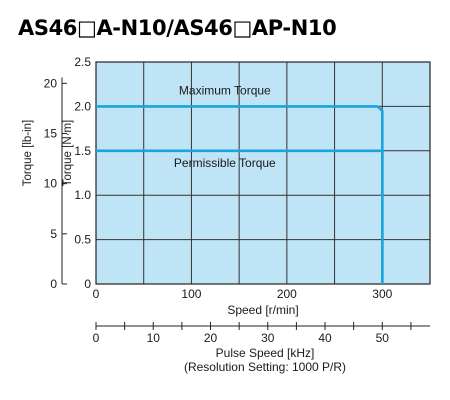 The width and height of the screenshot is (450, 400). I want to click on y2-axis-title: Torque [lb-in], so click(28, 153).